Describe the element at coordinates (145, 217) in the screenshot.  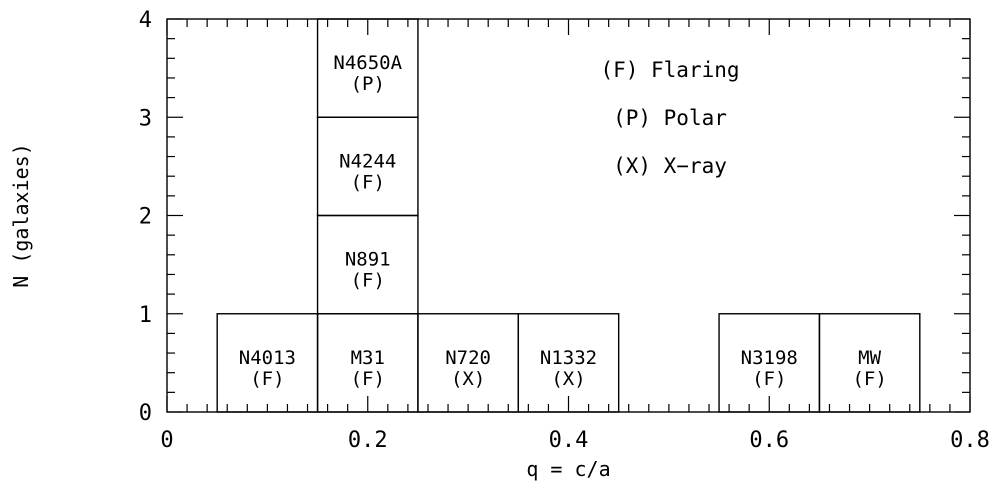
I see `y-tick-label: 2` at that location.